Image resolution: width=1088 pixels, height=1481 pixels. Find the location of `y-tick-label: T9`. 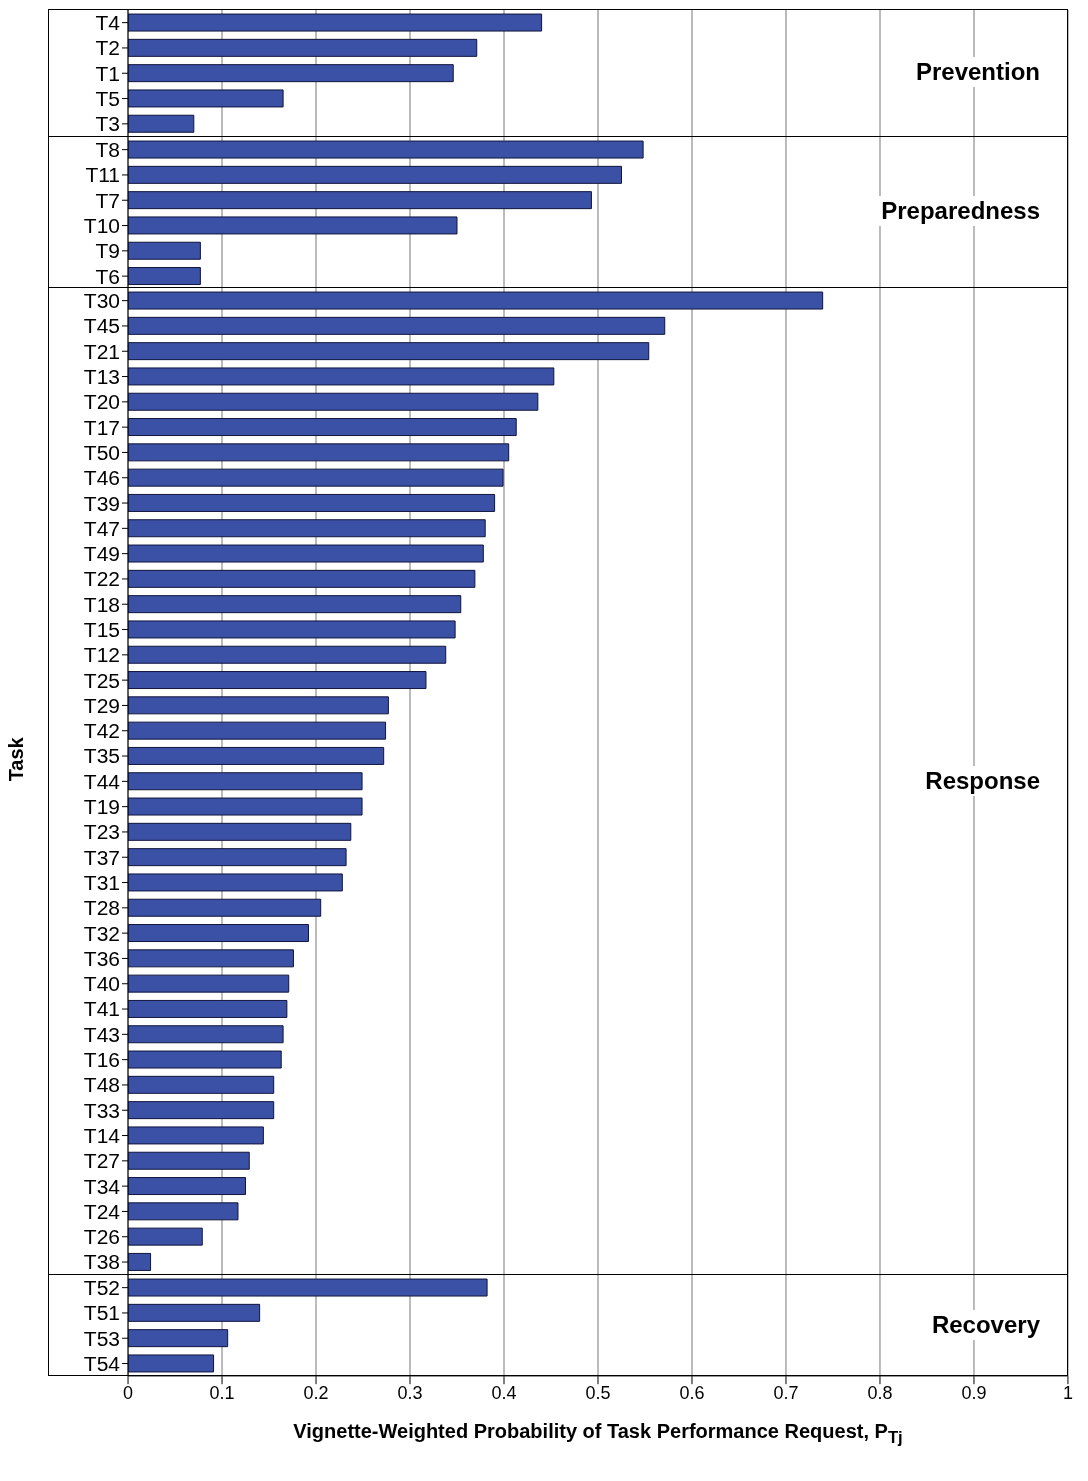

y-tick-label: T9 is located at coordinates (108, 250).